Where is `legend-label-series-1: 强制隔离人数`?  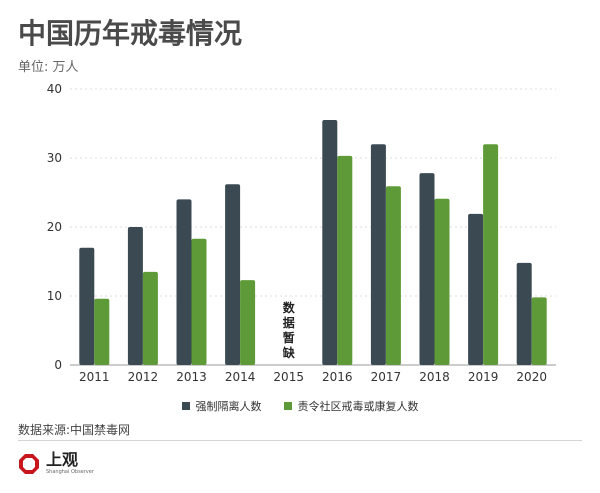
legend-label-series-1: 强制隔离人数 is located at coordinates (228, 406).